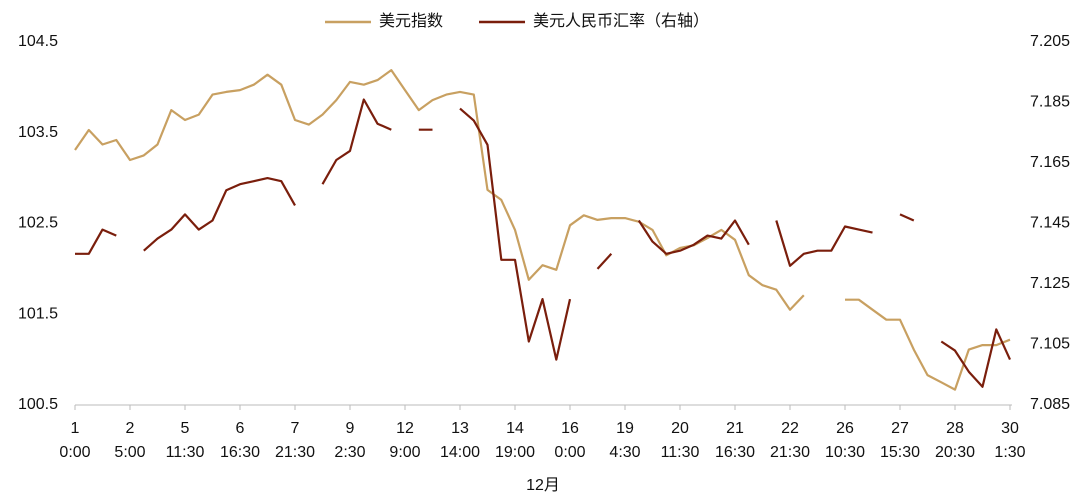  What do you see at coordinates (1050, 162) in the screenshot?
I see `y2-tick-label: 7.165` at bounding box center [1050, 162].